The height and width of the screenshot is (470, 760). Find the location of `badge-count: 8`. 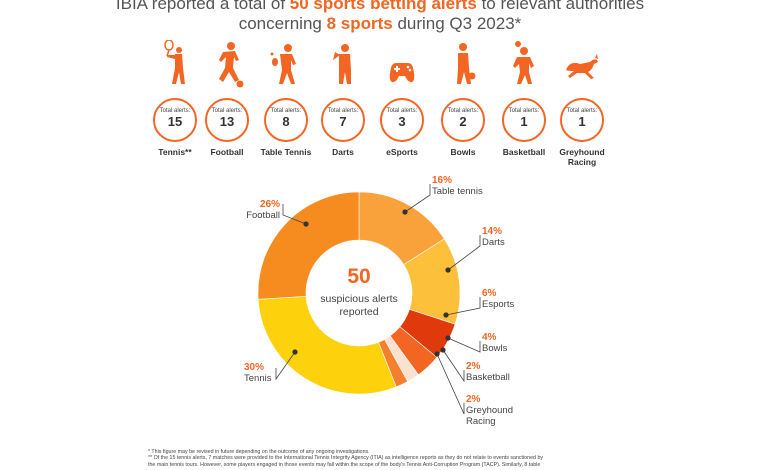

badge-count: 8 is located at coordinates (286, 121).